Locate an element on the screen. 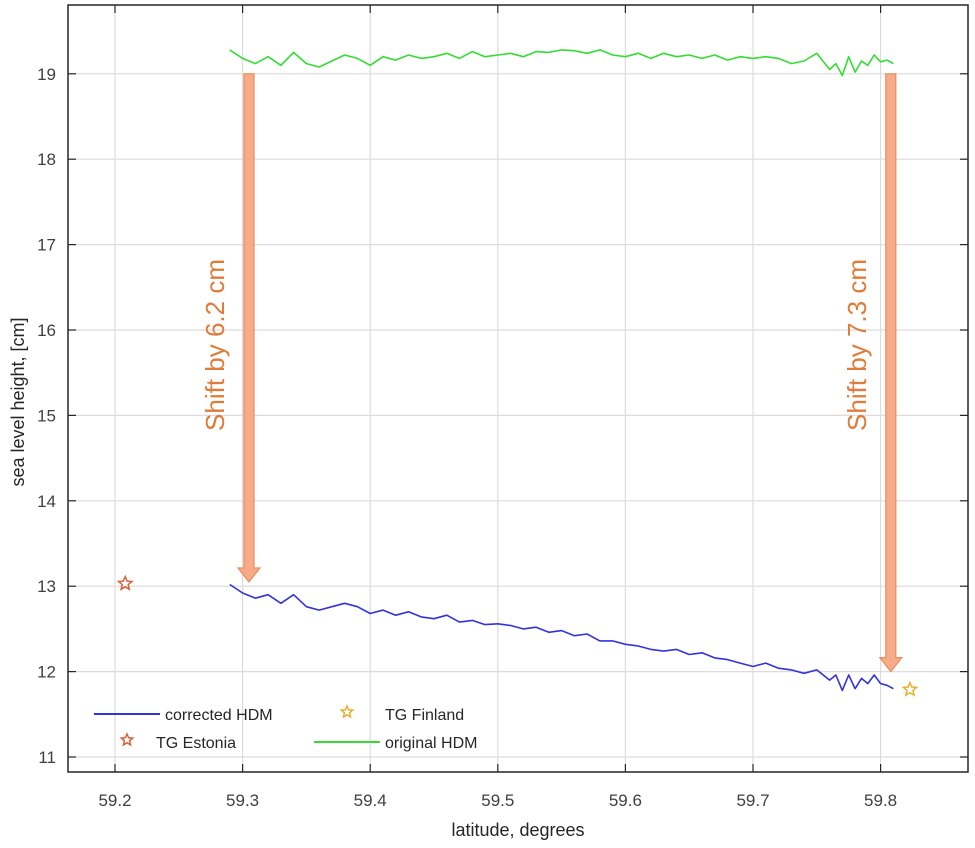 Image resolution: width=975 pixels, height=848 pixels. y-tick-label: 17 is located at coordinates (46, 245).